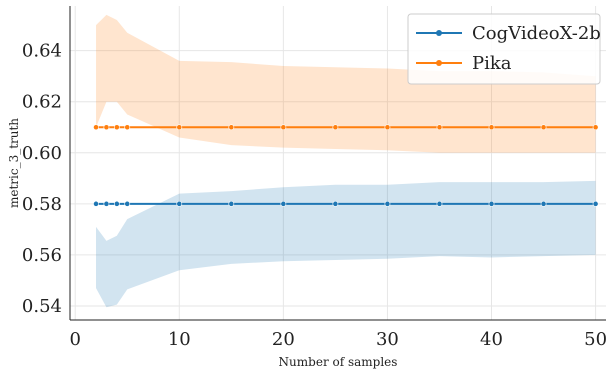  Describe the element at coordinates (595, 339) in the screenshot. I see `x-tick-label: 50` at that location.